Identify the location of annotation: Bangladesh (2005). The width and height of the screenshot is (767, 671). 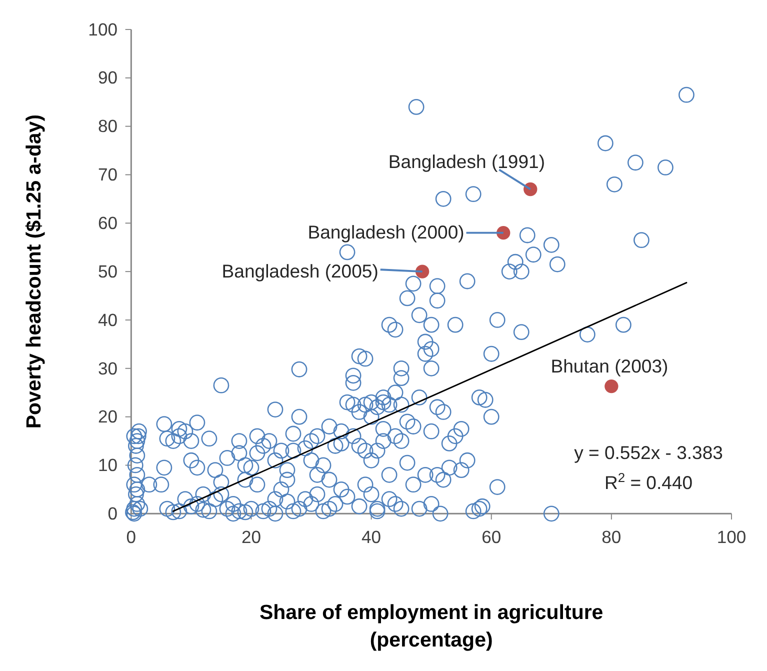
(300, 271).